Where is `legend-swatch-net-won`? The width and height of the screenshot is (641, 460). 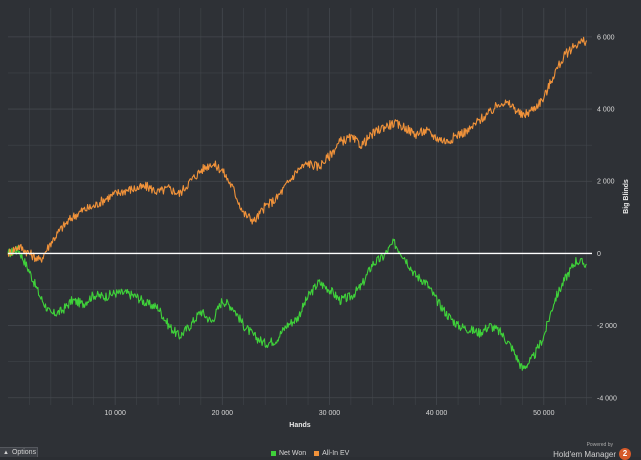
legend-swatch-net-won is located at coordinates (273, 453).